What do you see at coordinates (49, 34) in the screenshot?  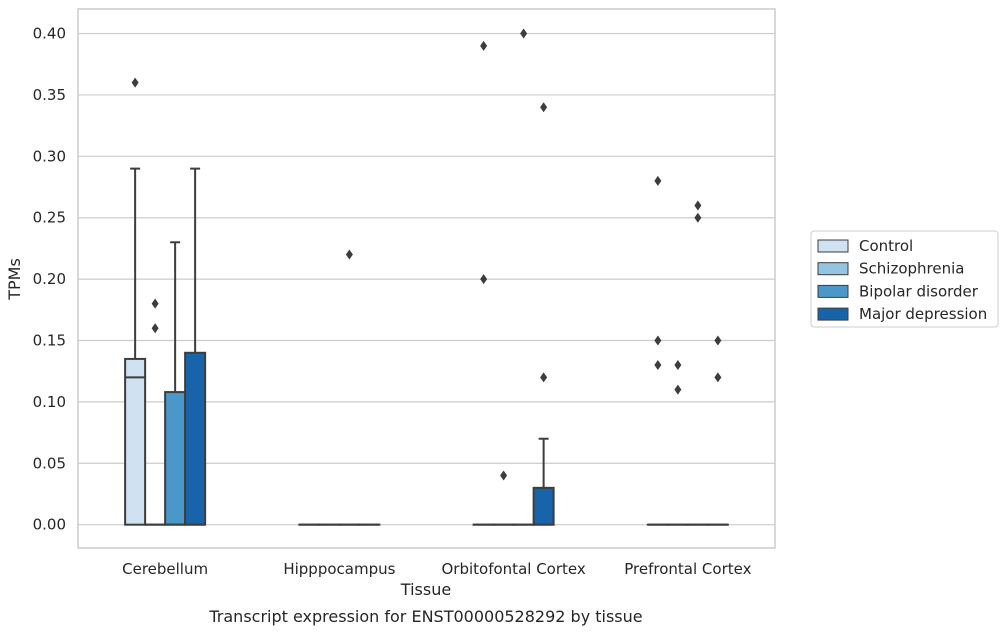 I see `y-tick-label: 0.40` at bounding box center [49, 34].